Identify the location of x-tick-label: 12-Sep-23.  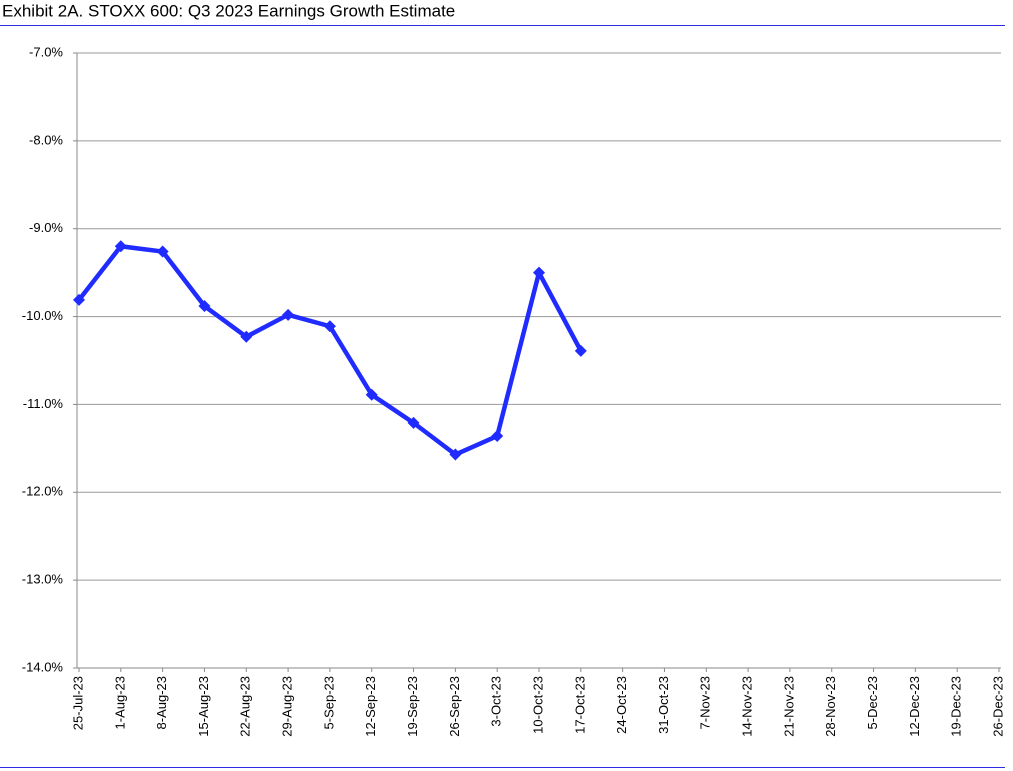
(370, 706).